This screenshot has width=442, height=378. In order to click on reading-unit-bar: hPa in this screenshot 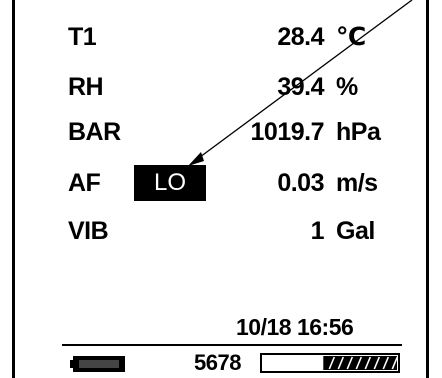, I will do `click(358, 132)`.